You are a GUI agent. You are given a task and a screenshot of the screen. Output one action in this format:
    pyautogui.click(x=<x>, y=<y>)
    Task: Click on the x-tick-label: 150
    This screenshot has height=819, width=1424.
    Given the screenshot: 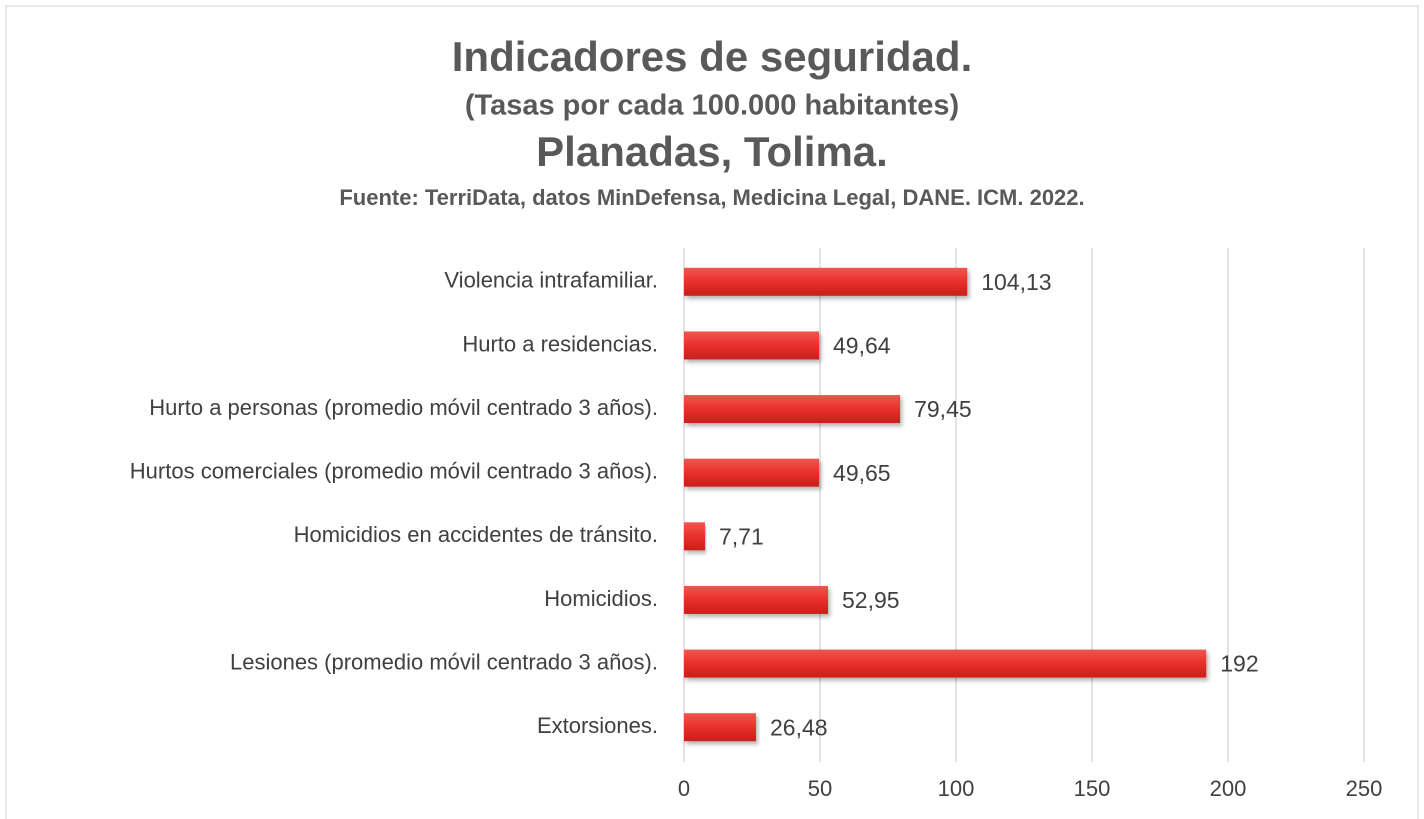 What is the action you would take?
    pyautogui.click(x=1092, y=788)
    